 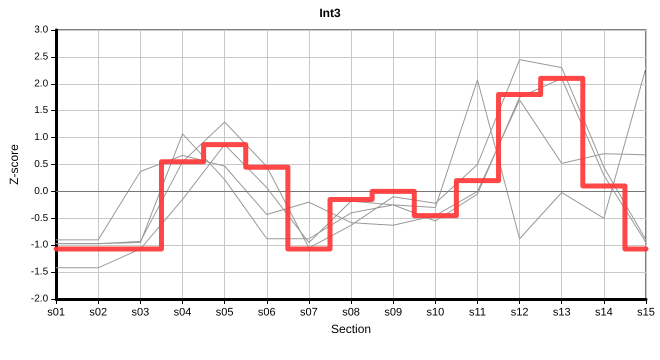 What do you see at coordinates (98, 312) in the screenshot?
I see `x-tick-label: s02` at bounding box center [98, 312].